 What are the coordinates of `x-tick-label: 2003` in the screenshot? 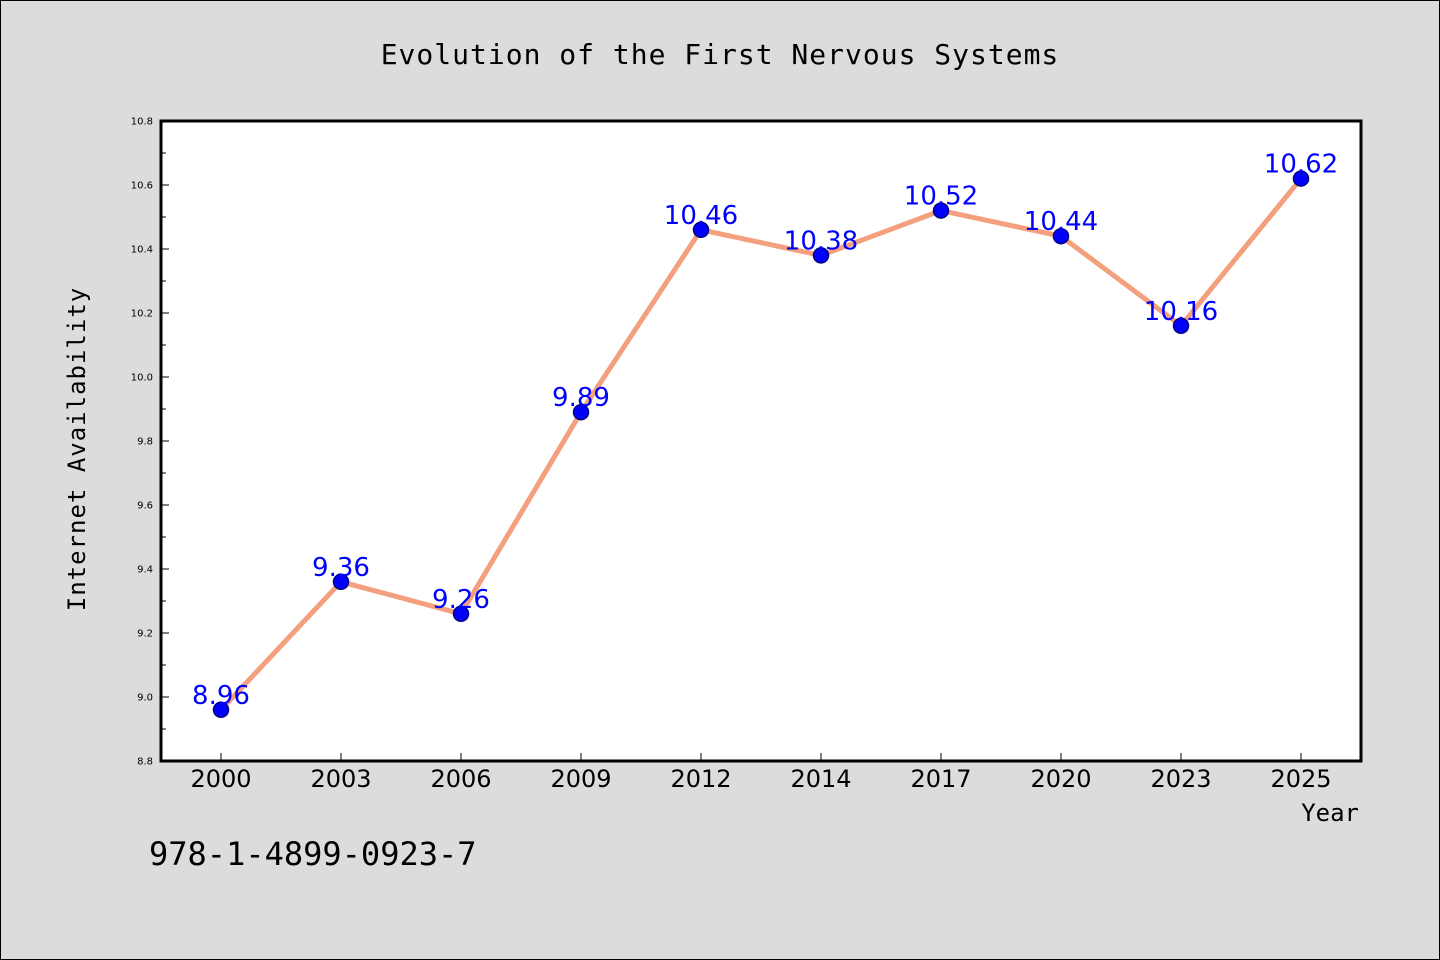 It's located at (340, 779).